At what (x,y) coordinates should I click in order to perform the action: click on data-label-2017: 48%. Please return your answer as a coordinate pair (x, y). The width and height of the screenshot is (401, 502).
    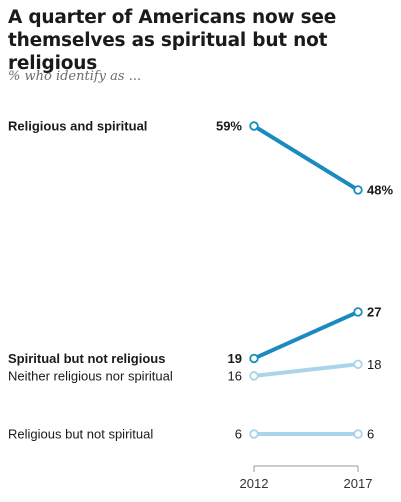
    Looking at the image, I should click on (380, 189).